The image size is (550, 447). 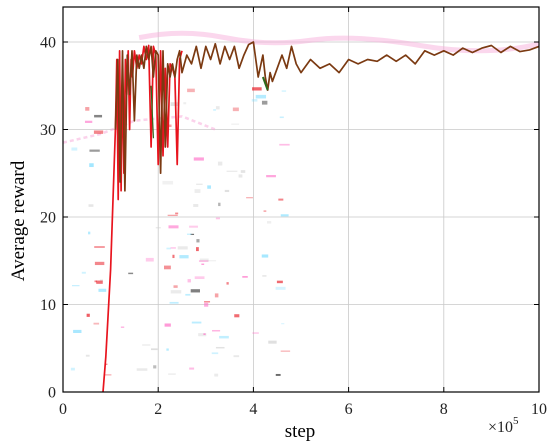 I want to click on x-multiplier-label: ×10⁵, so click(x=503, y=425).